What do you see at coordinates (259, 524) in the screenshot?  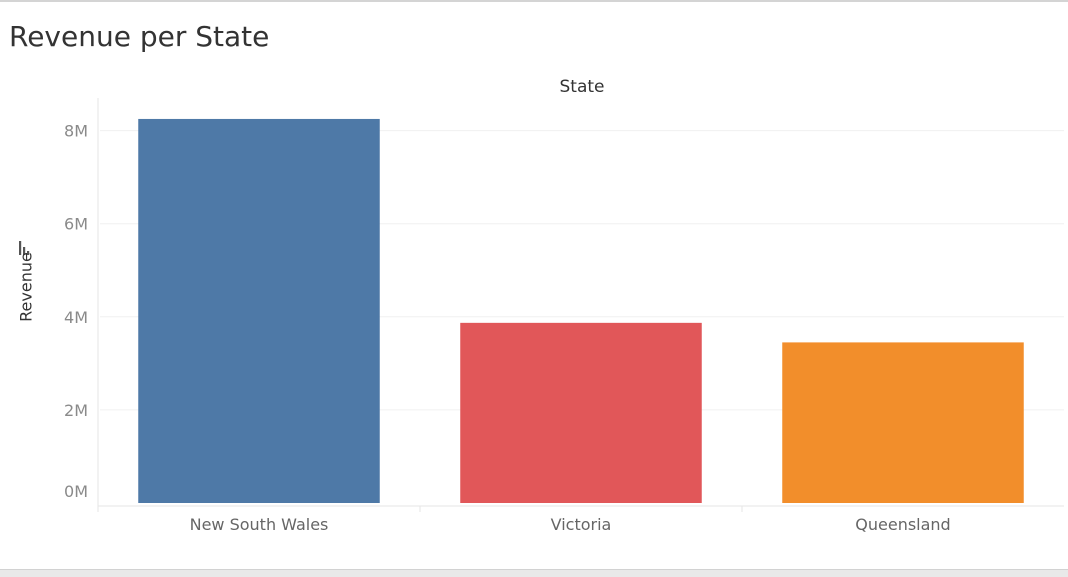 I see `x-category-label: New South Wales` at bounding box center [259, 524].